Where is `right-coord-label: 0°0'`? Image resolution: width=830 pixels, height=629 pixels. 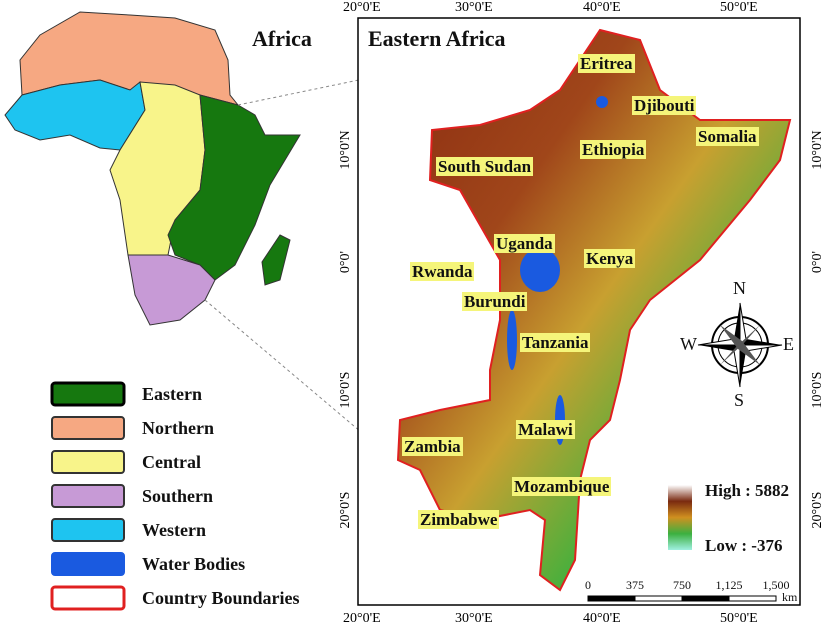
right-coord-label: 0°0' is located at coordinates (817, 262).